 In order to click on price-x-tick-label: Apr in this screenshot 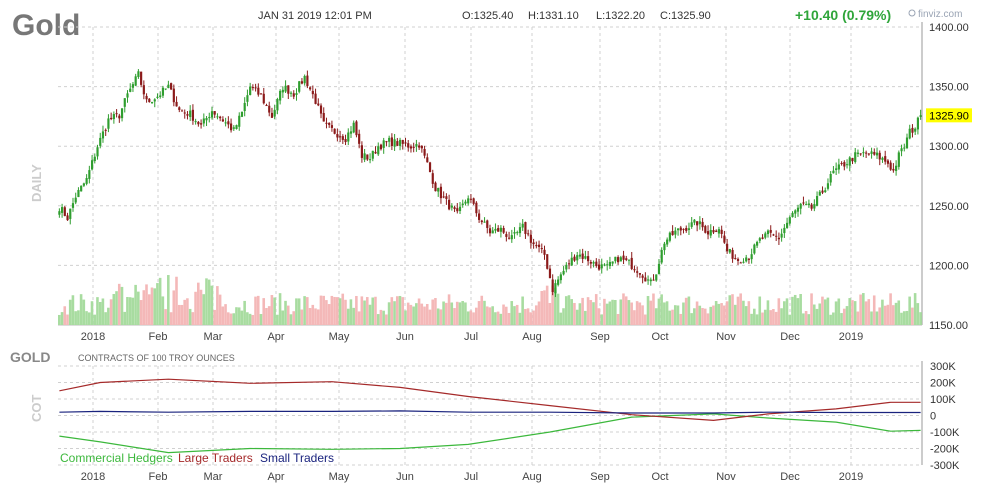, I will do `click(275, 337)`.